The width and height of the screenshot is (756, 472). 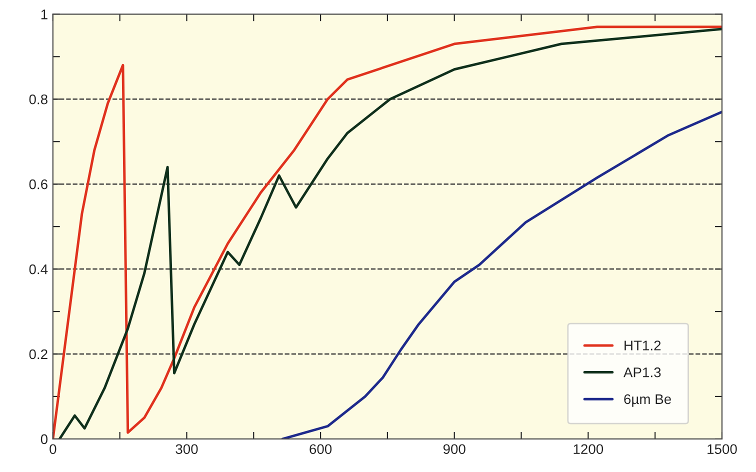 What do you see at coordinates (454, 449) in the screenshot?
I see `x-tick-label: 900` at bounding box center [454, 449].